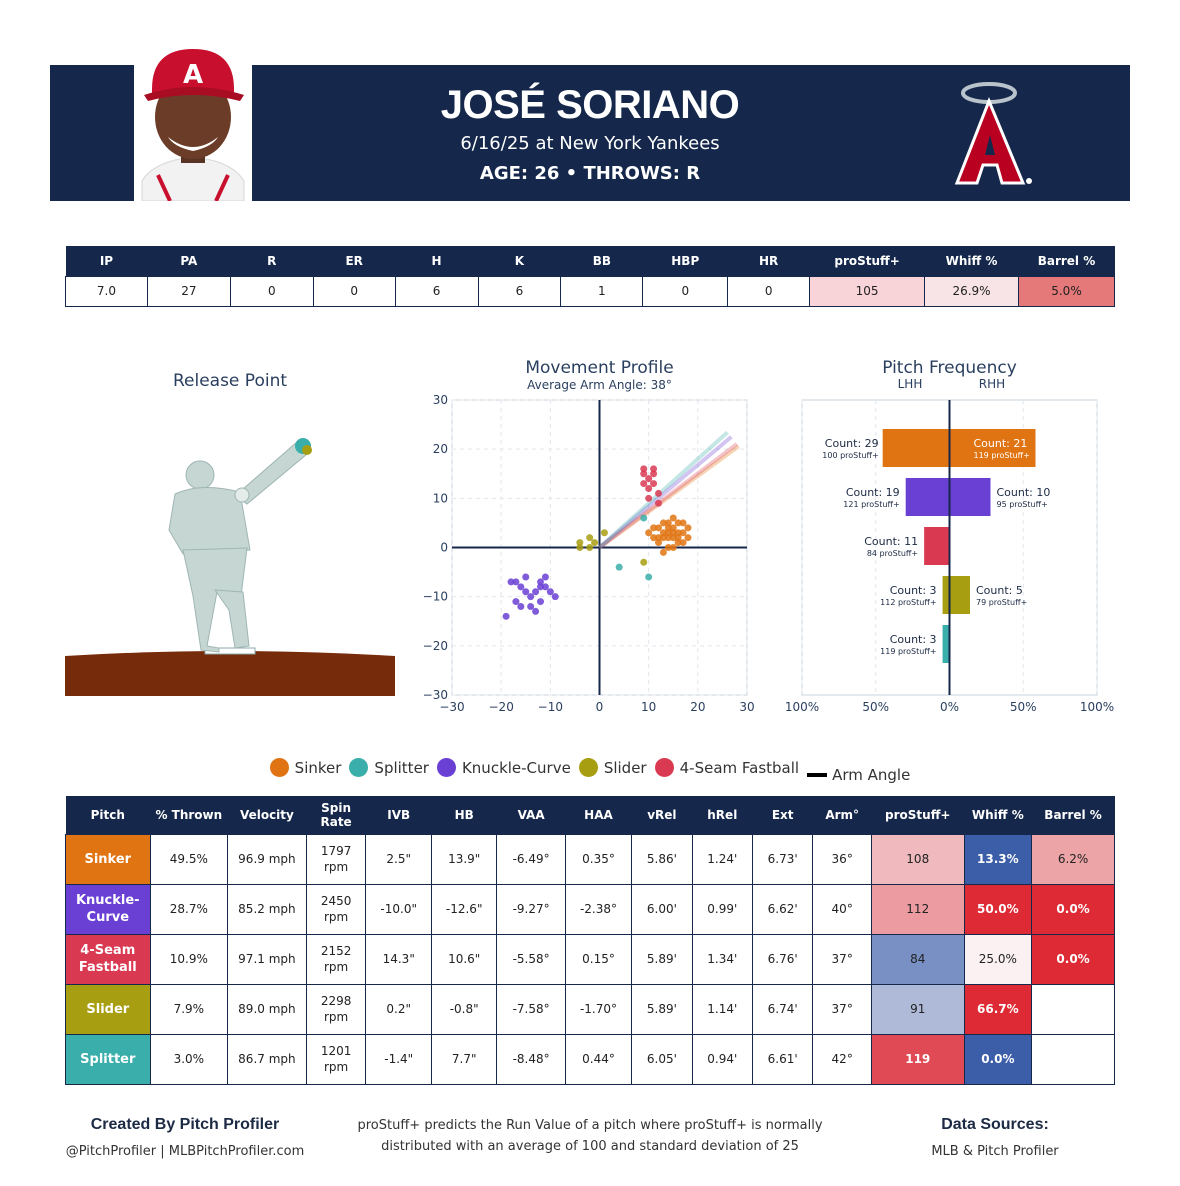  What do you see at coordinates (612, 767) in the screenshot?
I see `legend-item: Slider` at bounding box center [612, 767].